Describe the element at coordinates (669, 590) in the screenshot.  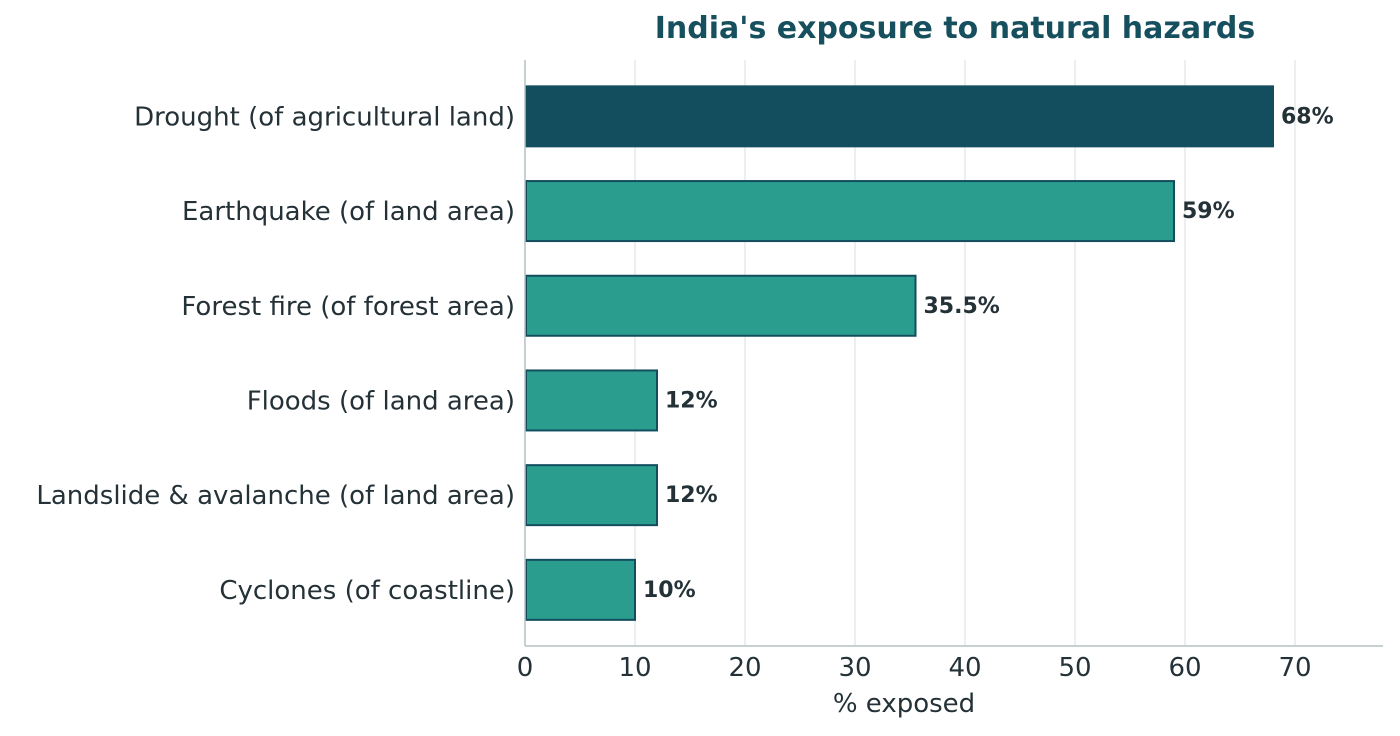
I see `data-label-5: 10%` at that location.